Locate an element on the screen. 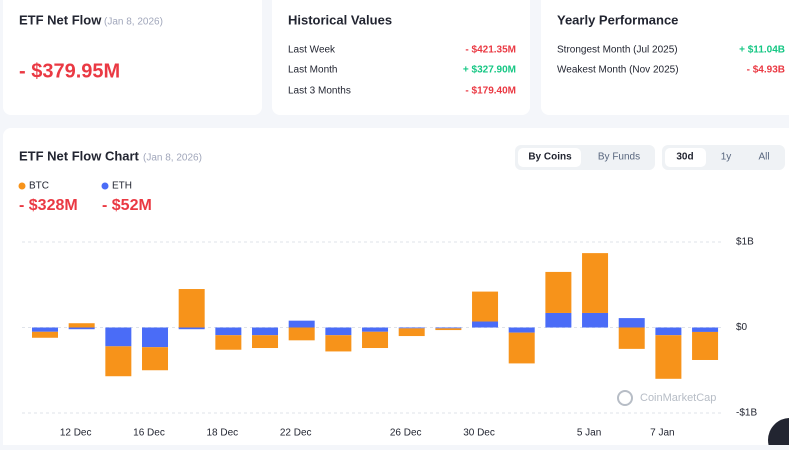  x-tick-label: 26 Dec is located at coordinates (406, 433).